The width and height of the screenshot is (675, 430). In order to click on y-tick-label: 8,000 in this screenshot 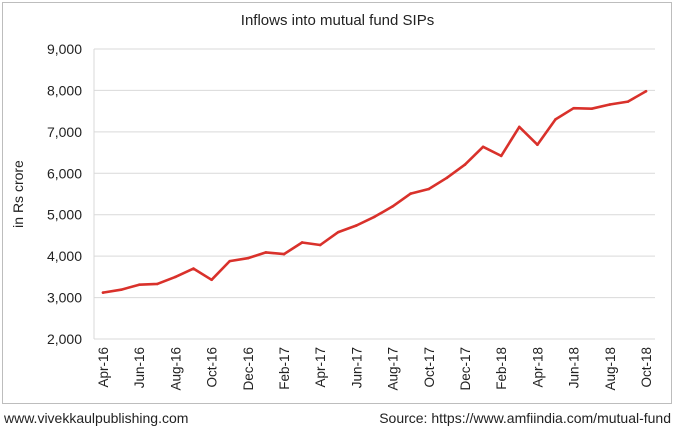, I will do `click(64, 90)`.